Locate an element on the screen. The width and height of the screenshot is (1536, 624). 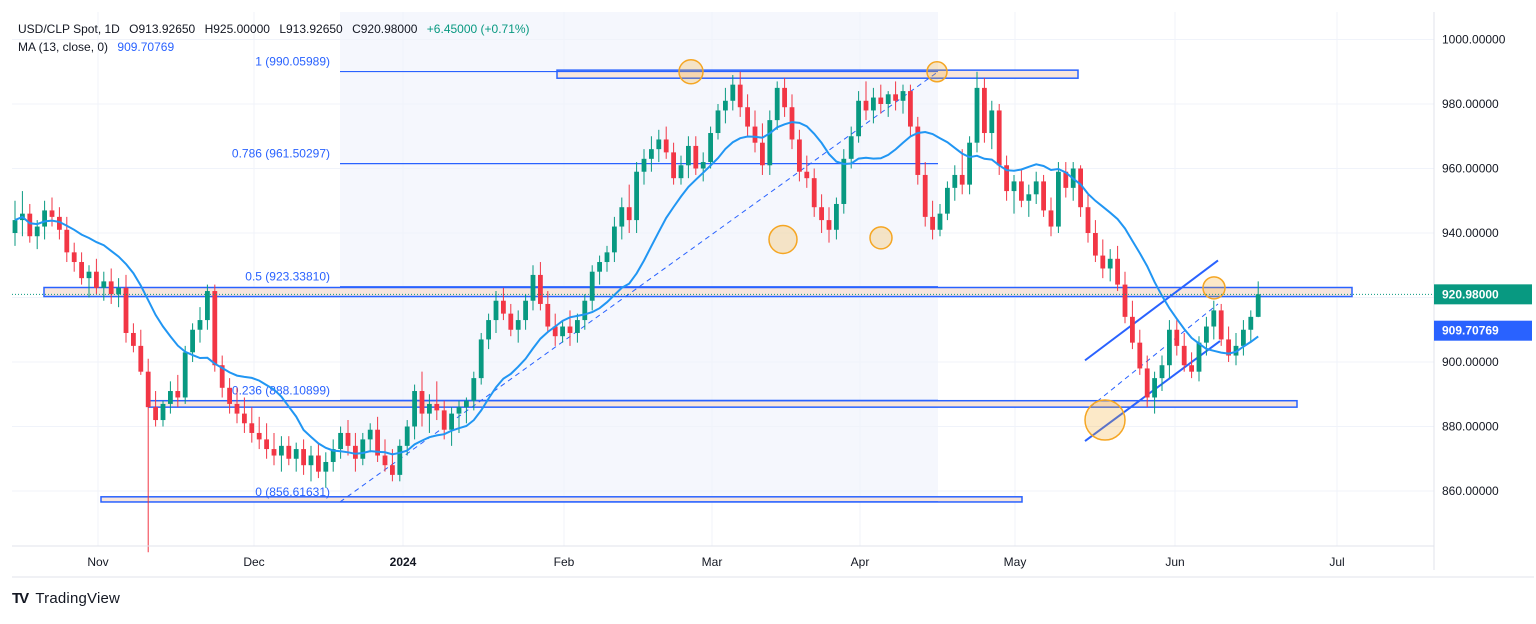
ma-label: MA (13, close, 0) is located at coordinates (63, 47).